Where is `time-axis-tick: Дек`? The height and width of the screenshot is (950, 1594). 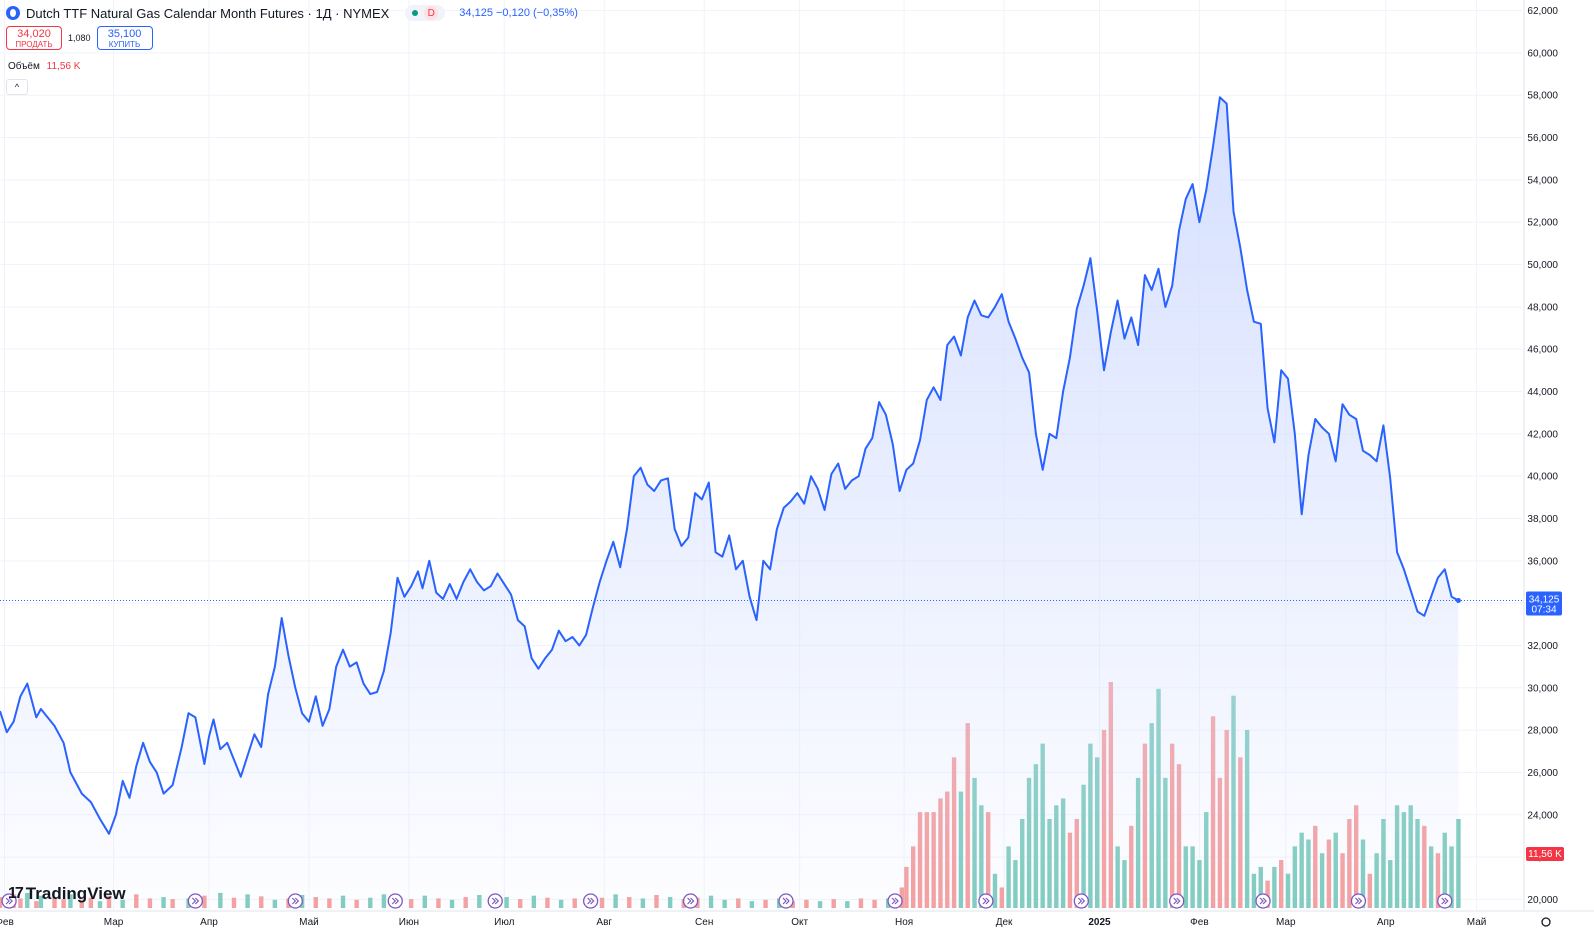 time-axis-tick: Дек is located at coordinates (1004, 922).